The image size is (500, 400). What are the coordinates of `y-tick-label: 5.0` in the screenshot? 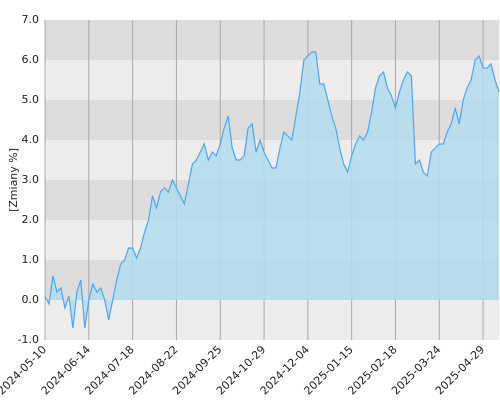 It's located at (31, 99).